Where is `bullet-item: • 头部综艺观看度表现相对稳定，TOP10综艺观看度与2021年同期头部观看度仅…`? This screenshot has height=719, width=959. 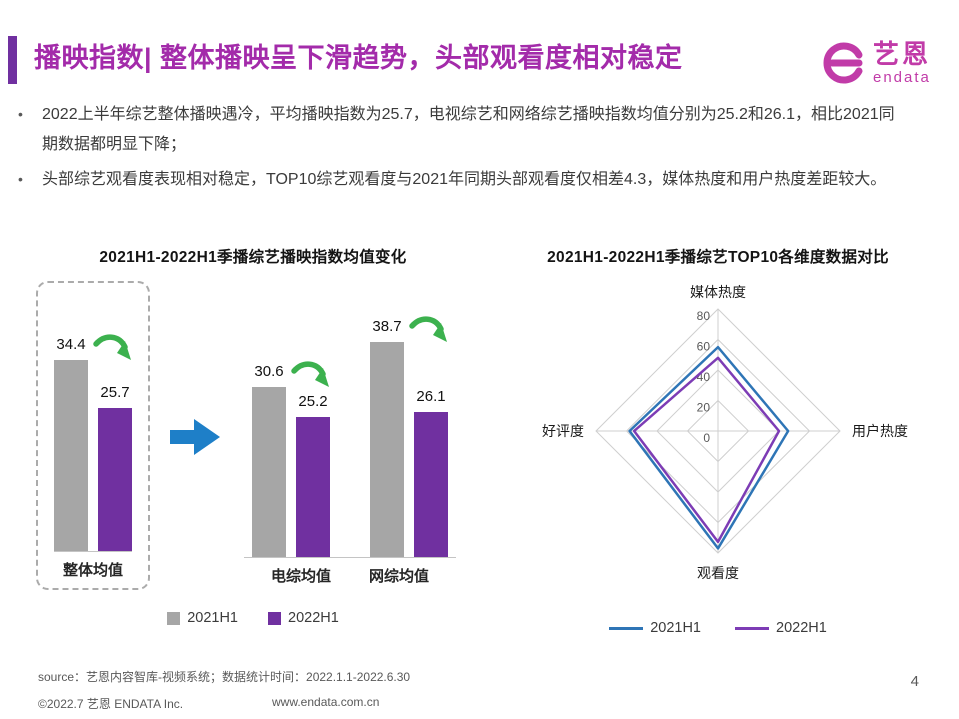 bullet-item: • 头部综艺观看度表现相对稳定，TOP10综艺观看度与2021年同期头部观看度仅… is located at coordinates (458, 180).